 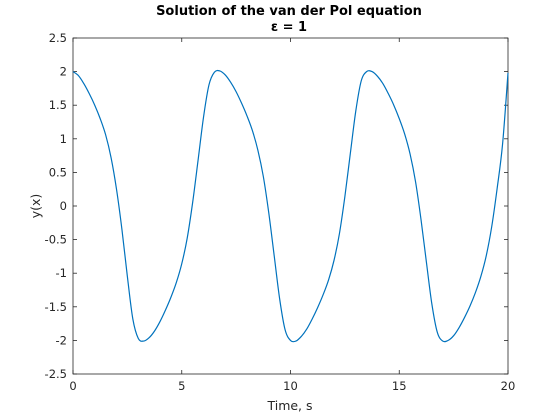 What do you see at coordinates (181, 386) in the screenshot?
I see `x-tick-label: 5` at bounding box center [181, 386].